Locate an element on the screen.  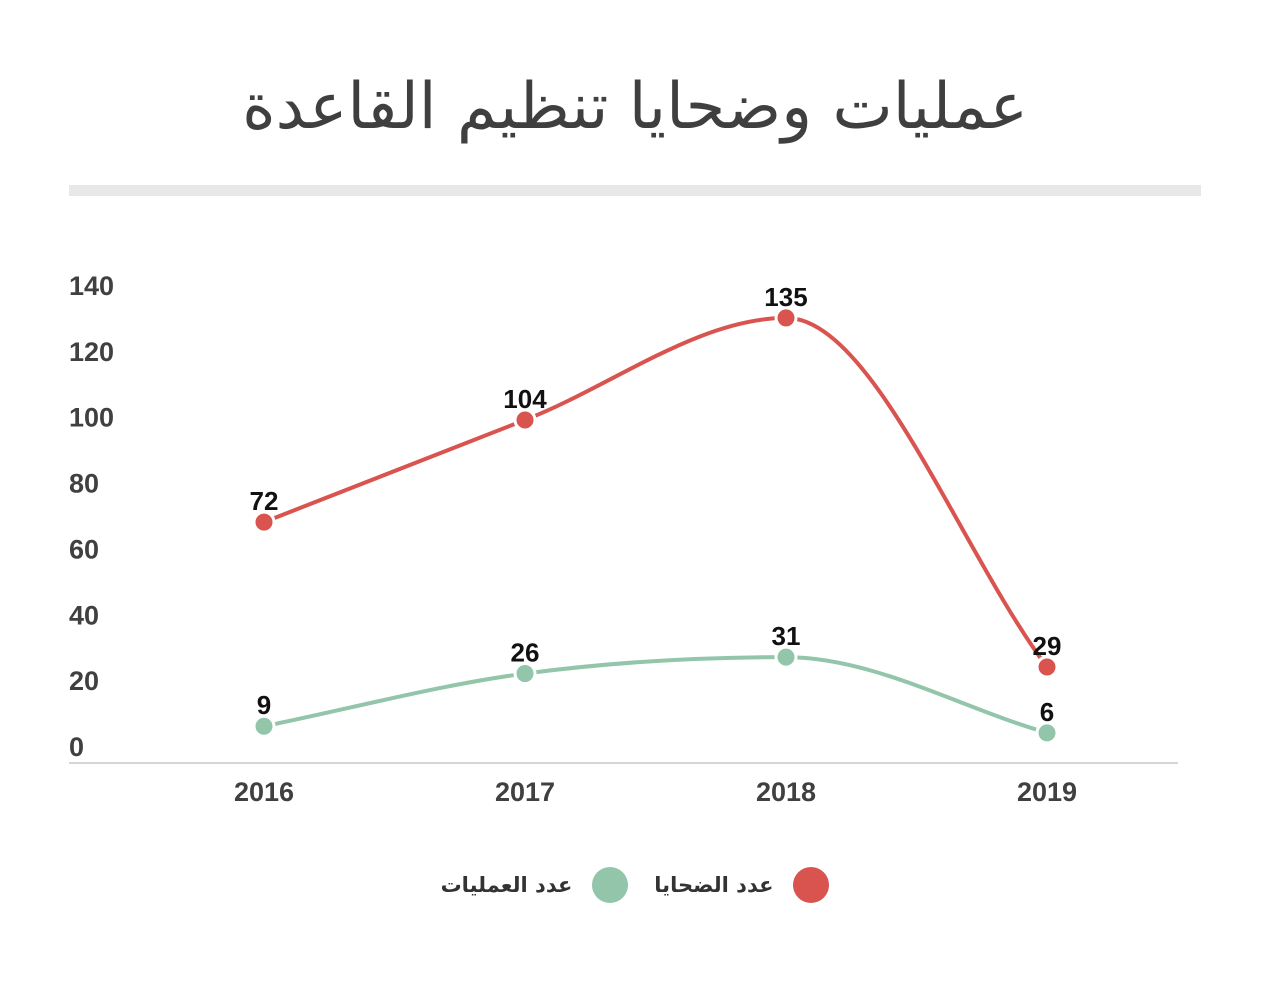
legend-swatch-victims is located at coordinates (811, 885).